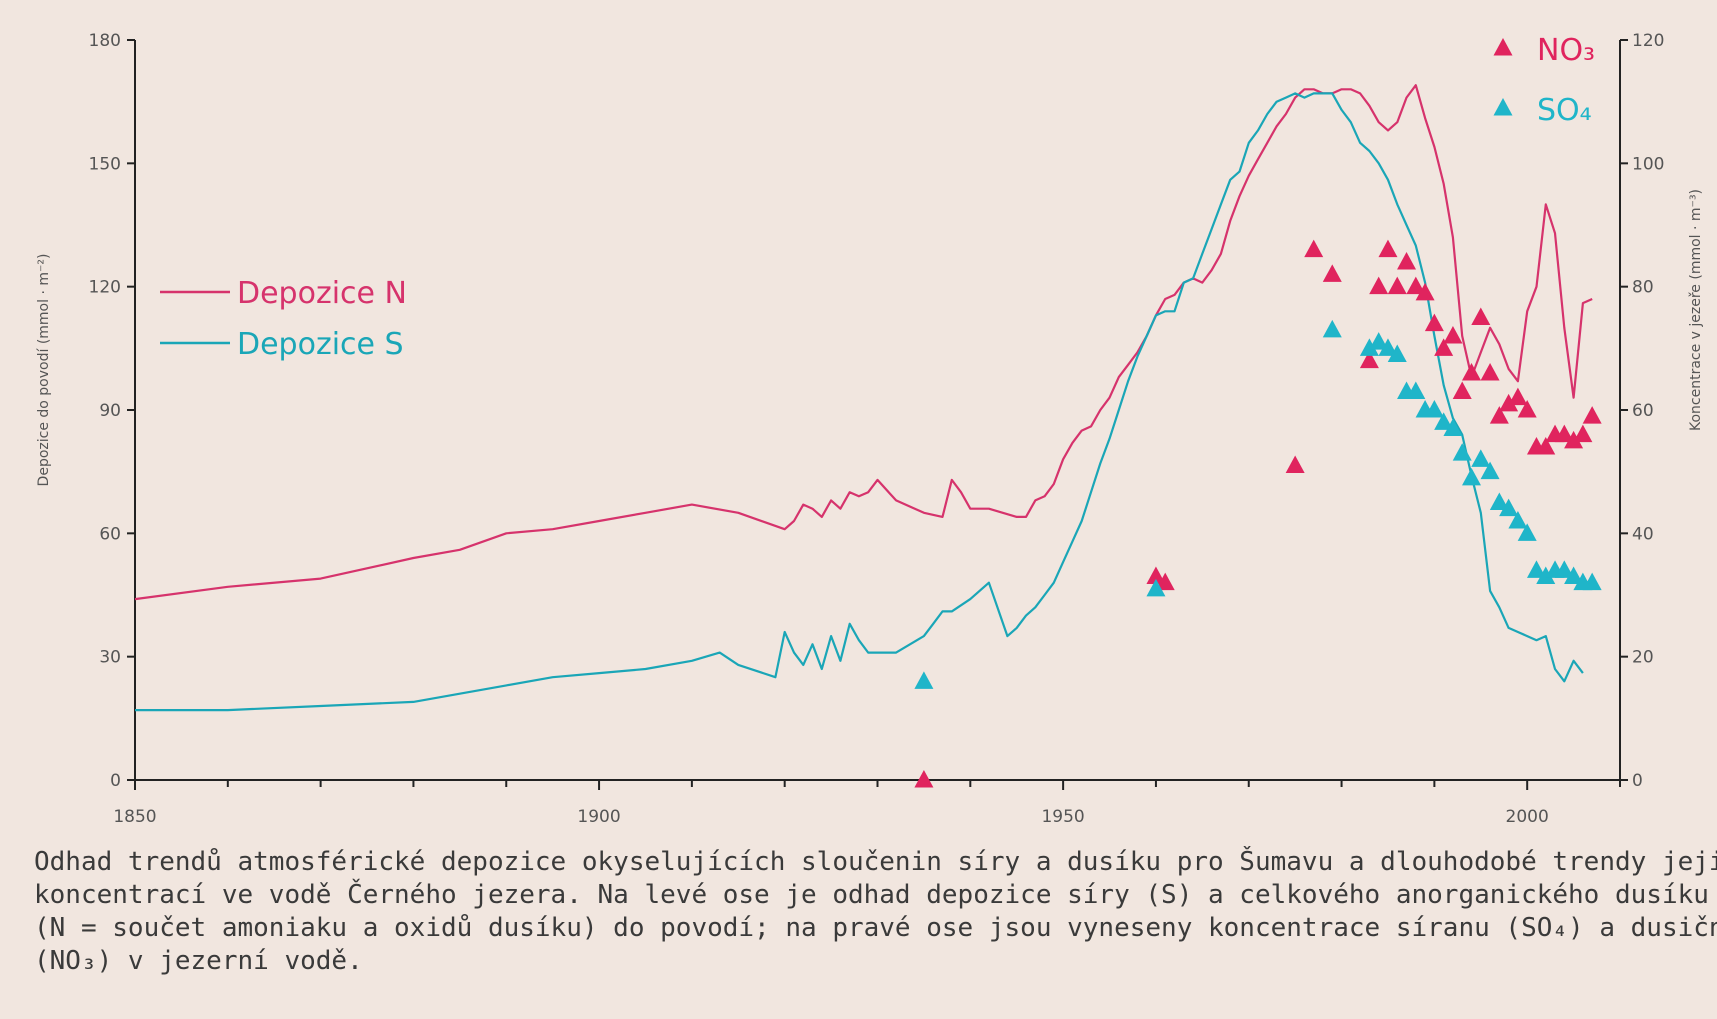 This screenshot has width=1717, height=1019. Describe the element at coordinates (320, 344) in the screenshot. I see `legend-label-s: Depozice S` at that location.